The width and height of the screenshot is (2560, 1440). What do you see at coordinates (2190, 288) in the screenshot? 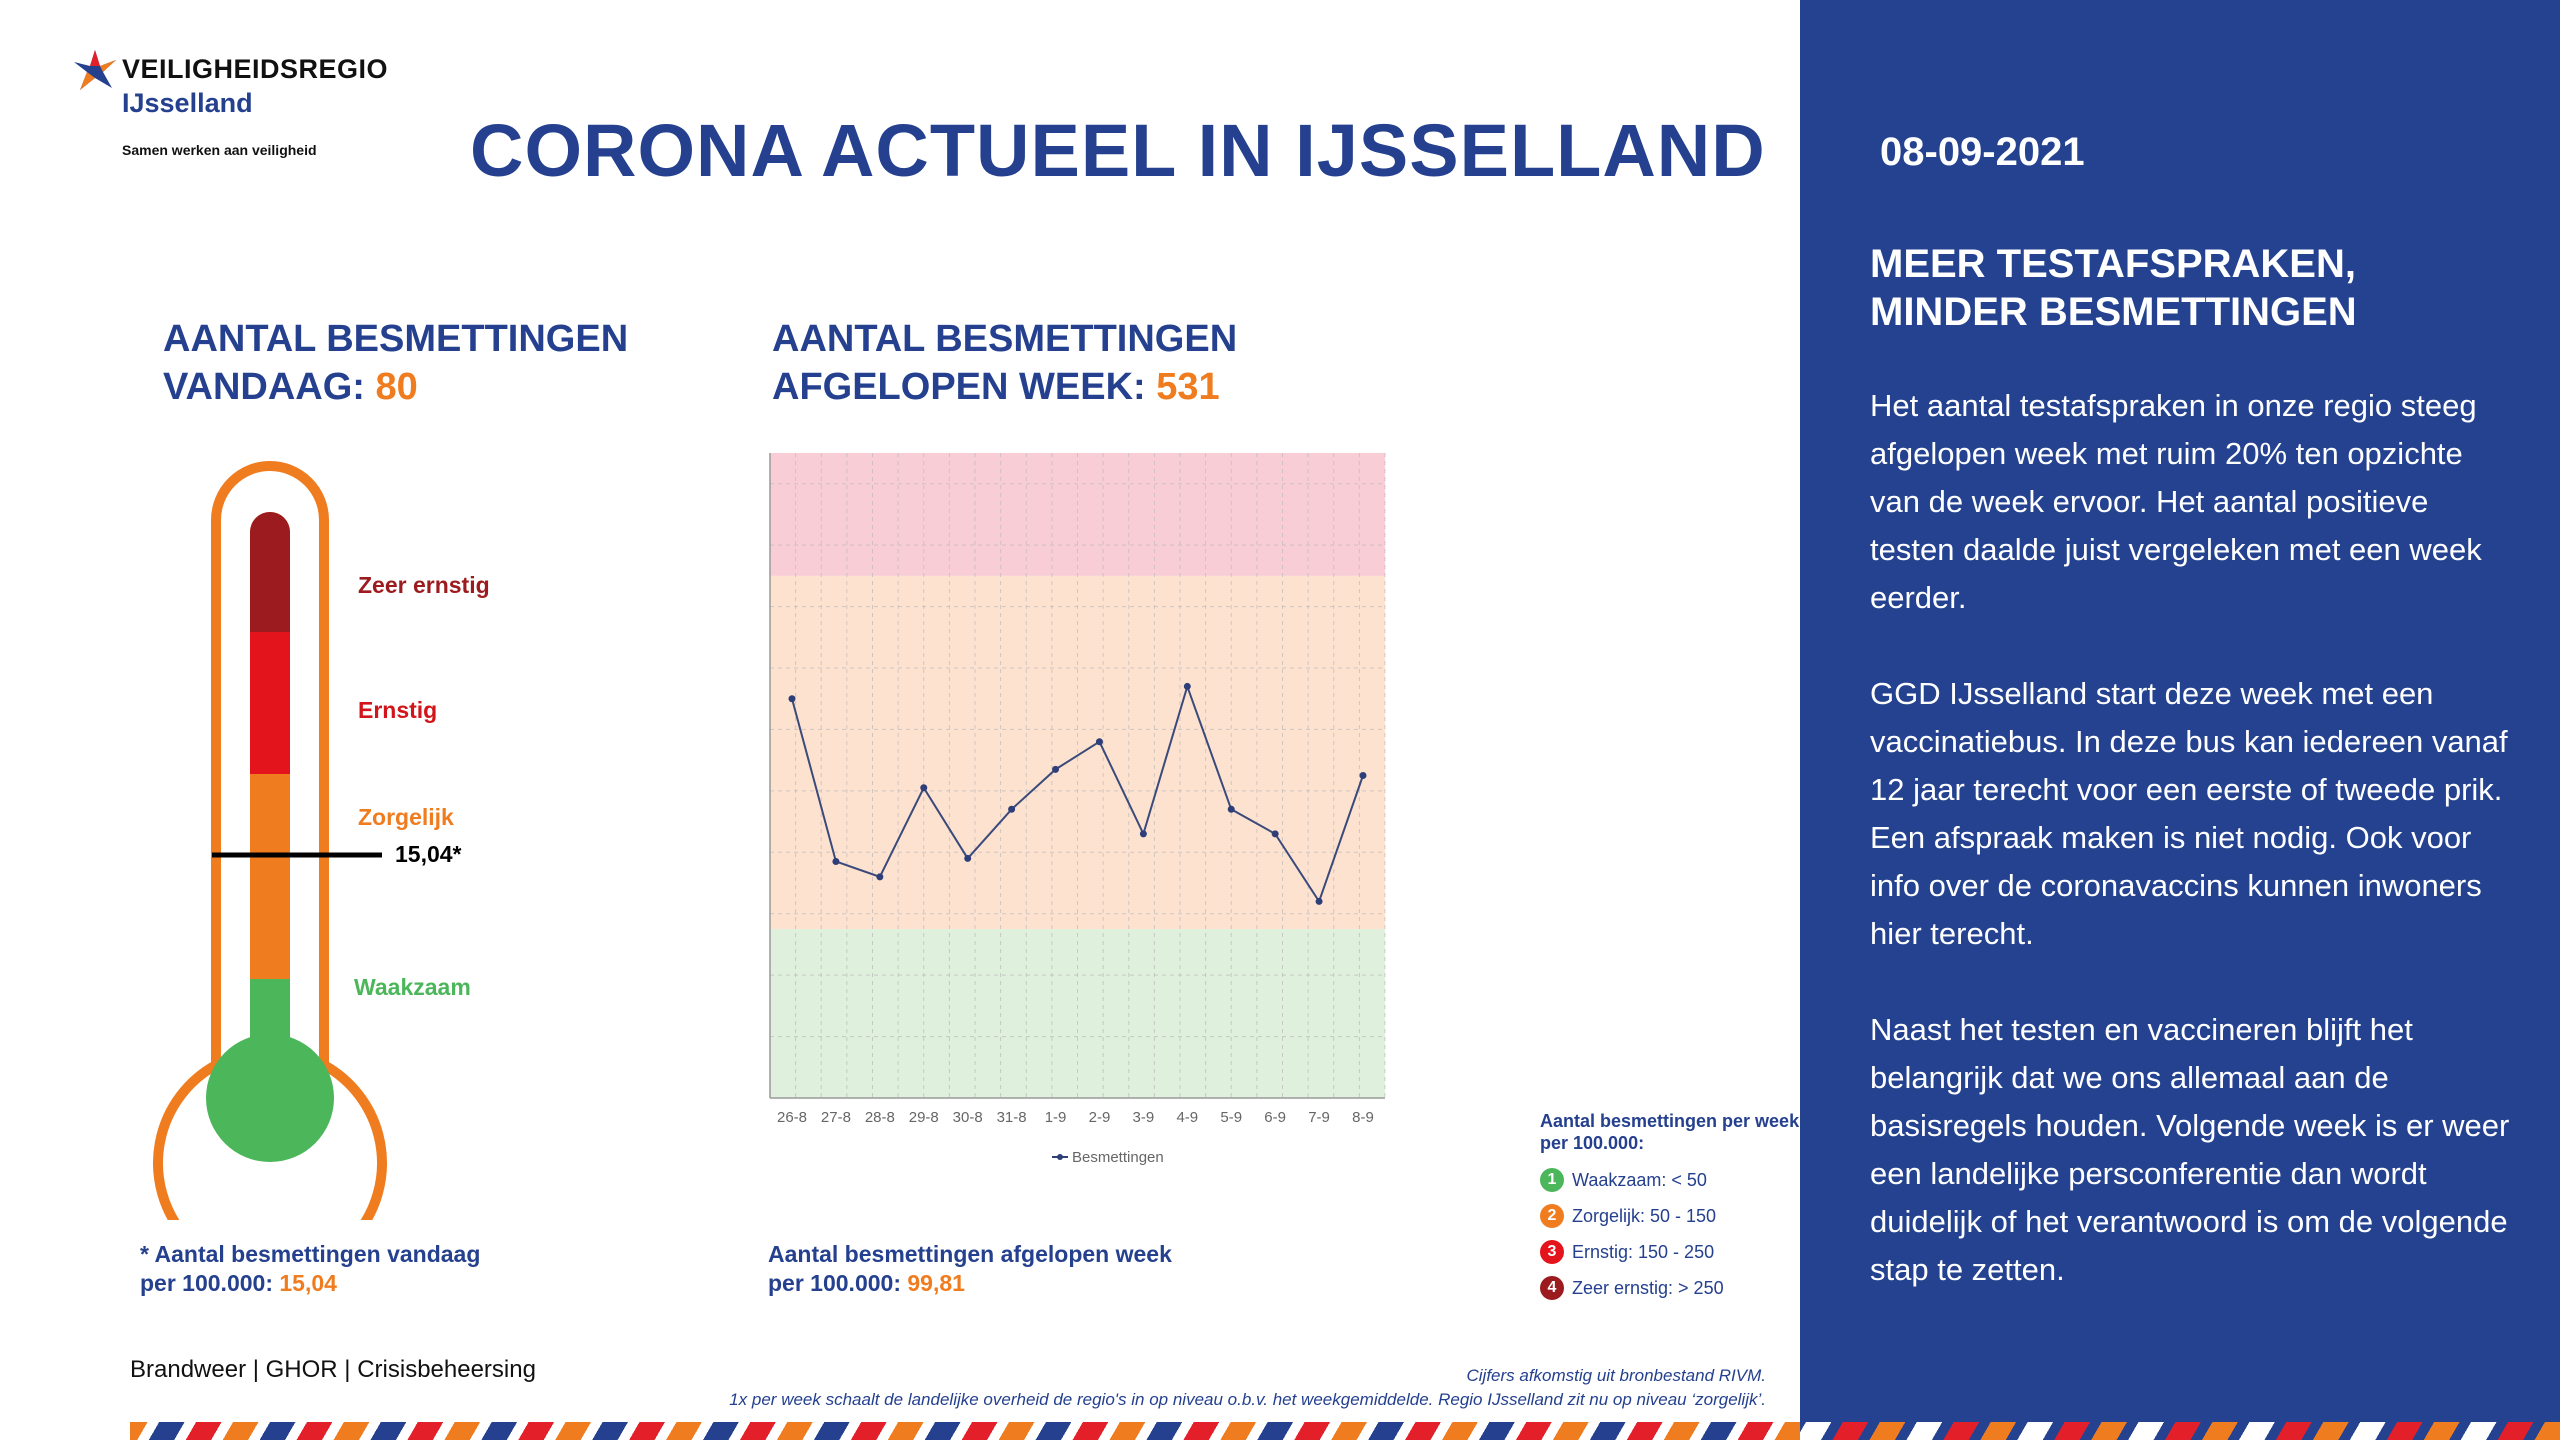
I see `panel-heading: MEER TESTAFSPRAKEN, MINDER BESMETTINGEN` at bounding box center [2190, 288].